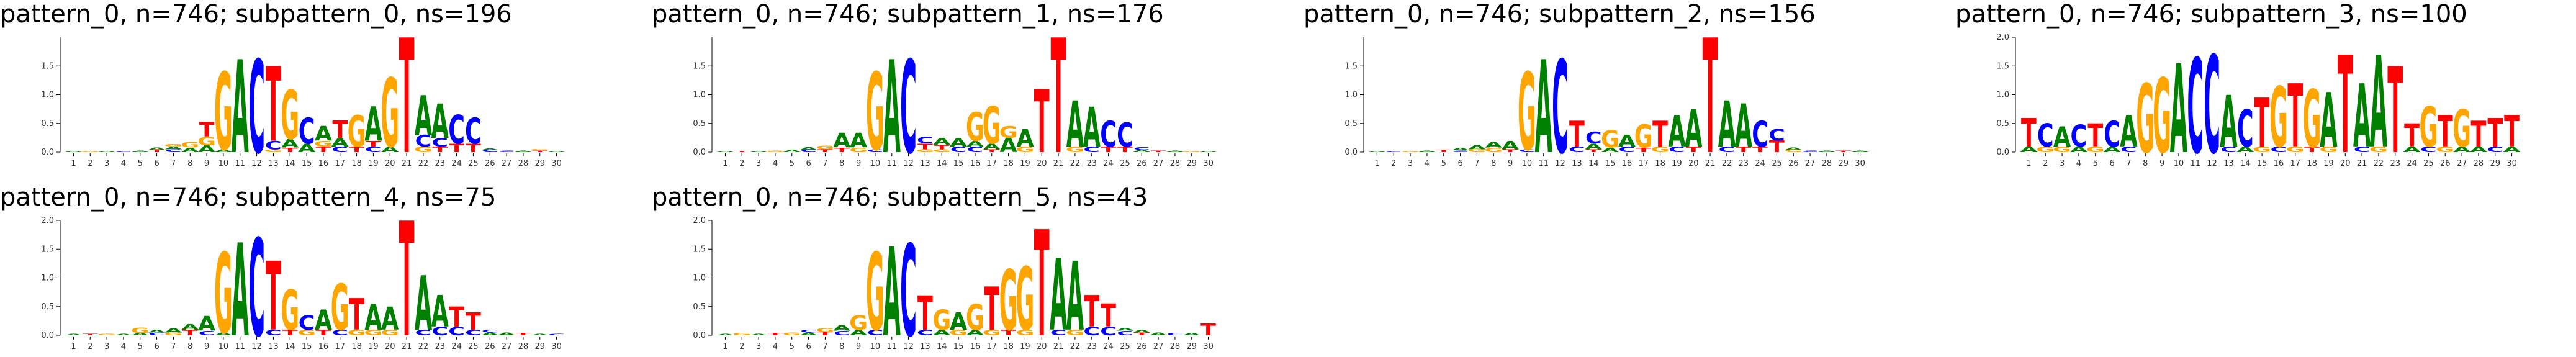 Image resolution: width=2576 pixels, height=357 pixels. What do you see at coordinates (1743, 163) in the screenshot?
I see `x-tick-label: 23` at bounding box center [1743, 163].